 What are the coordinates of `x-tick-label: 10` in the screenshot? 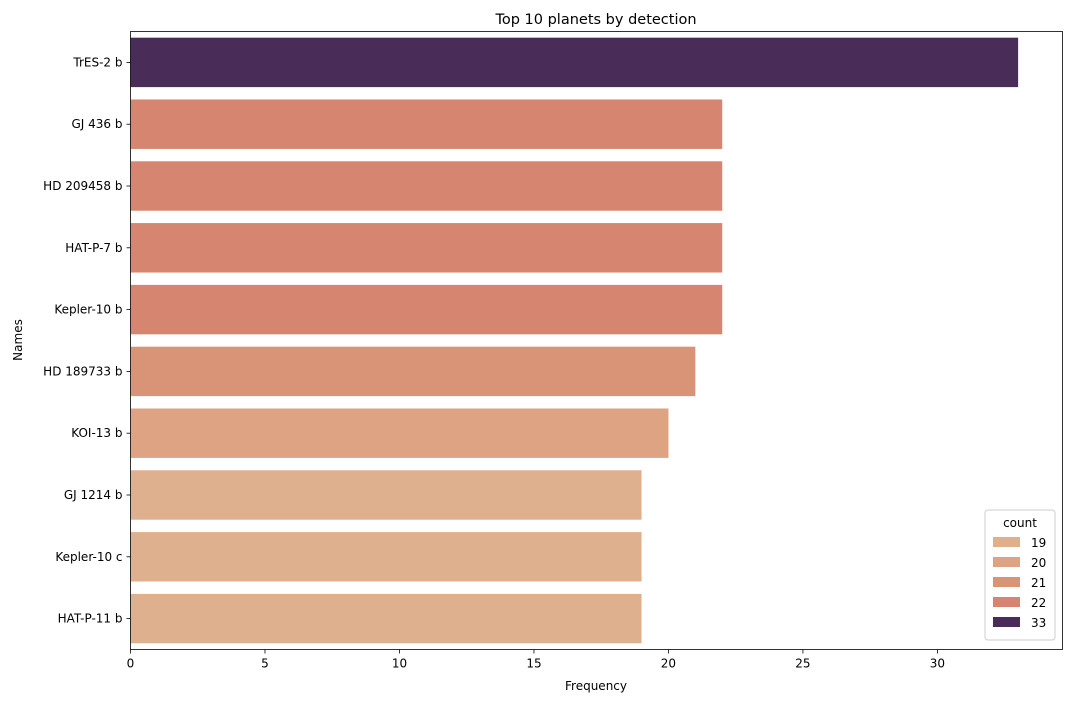 It's located at (399, 664).